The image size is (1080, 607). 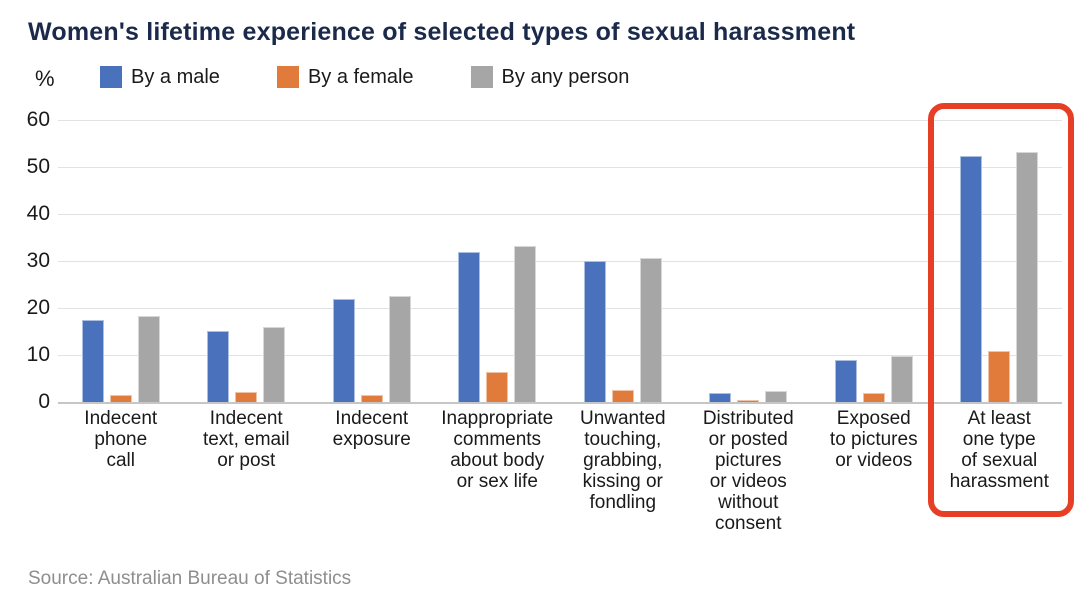 I want to click on y-axis-unit-label: %, so click(x=45, y=78).